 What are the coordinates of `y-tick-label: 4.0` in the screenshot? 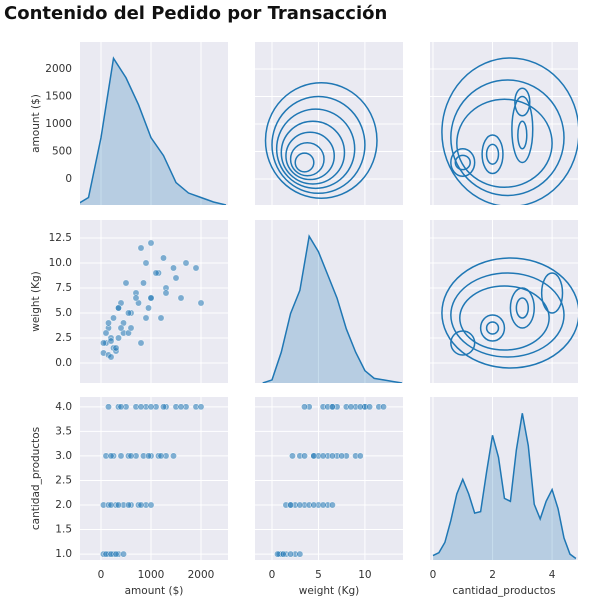 It's located at (63, 407).